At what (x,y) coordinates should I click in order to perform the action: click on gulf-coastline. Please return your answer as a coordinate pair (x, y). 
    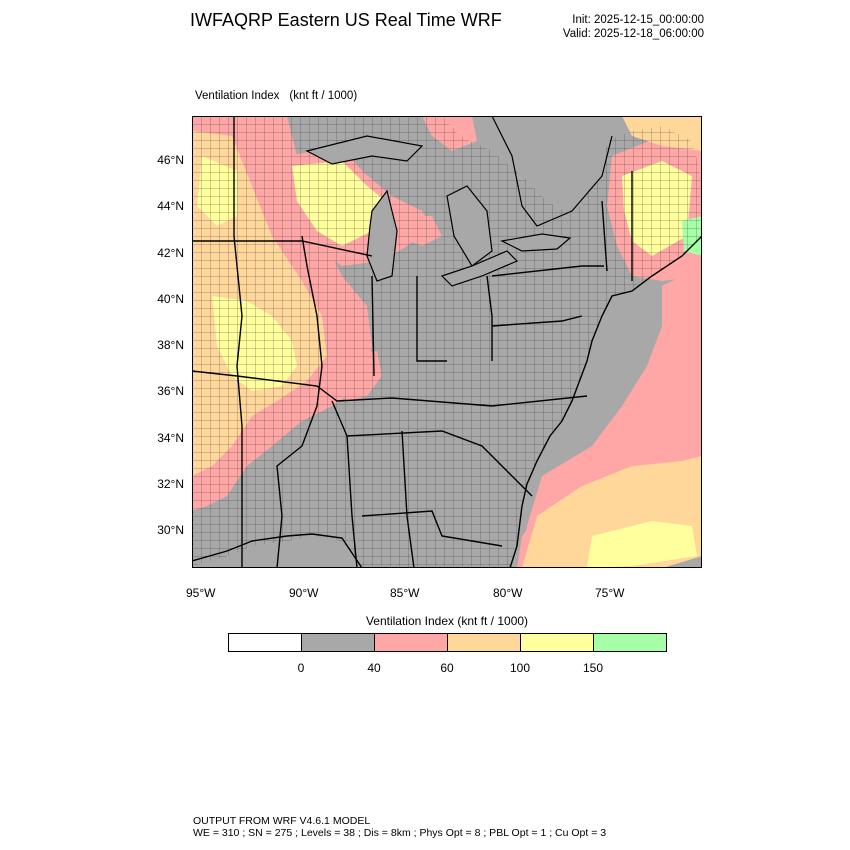
    Looking at the image, I should click on (277, 551).